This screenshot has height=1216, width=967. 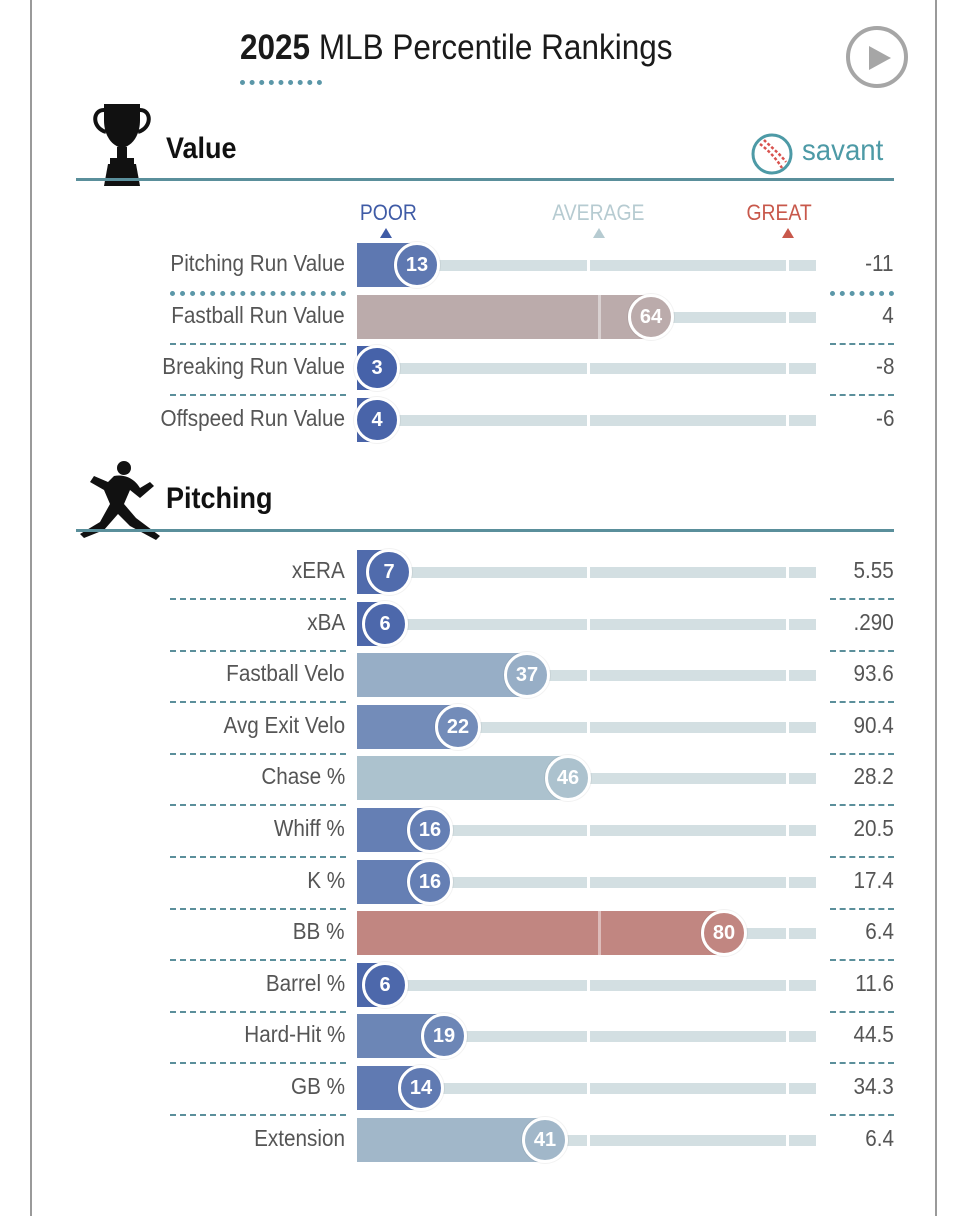 I want to click on metric-label: Whiff %, so click(x=309, y=828).